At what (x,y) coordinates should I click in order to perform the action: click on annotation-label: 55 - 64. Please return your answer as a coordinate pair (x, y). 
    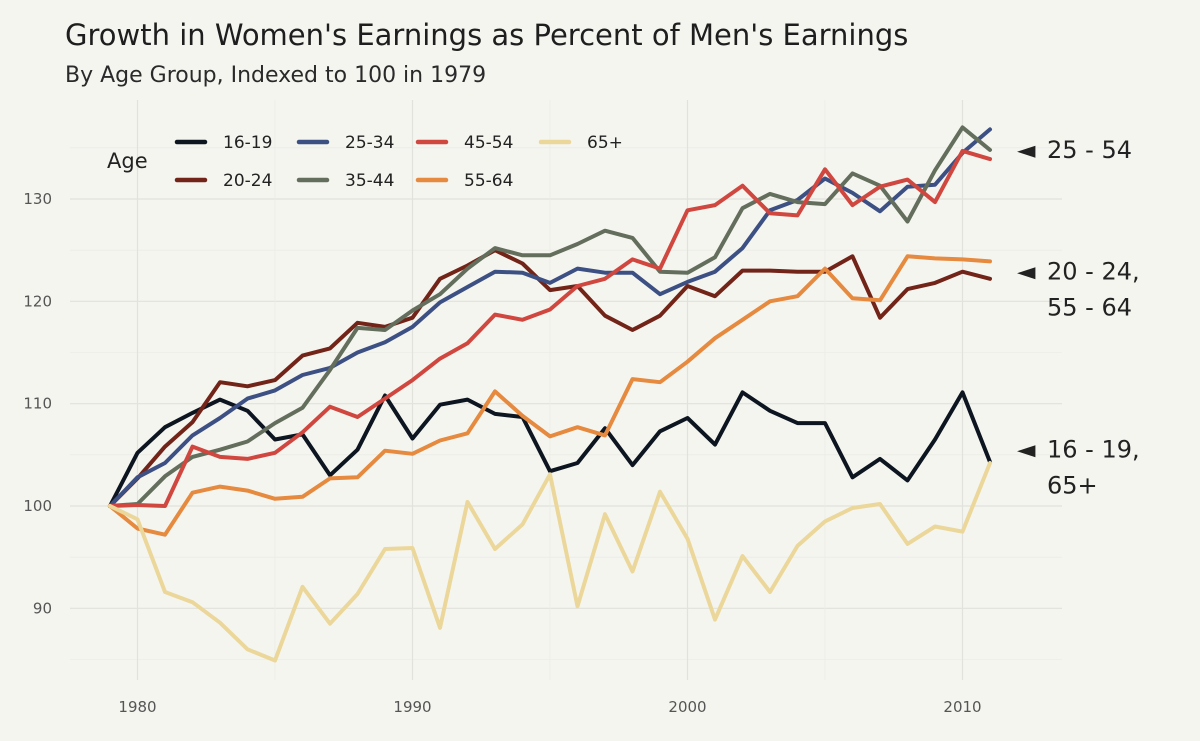
    Looking at the image, I should click on (1089, 308).